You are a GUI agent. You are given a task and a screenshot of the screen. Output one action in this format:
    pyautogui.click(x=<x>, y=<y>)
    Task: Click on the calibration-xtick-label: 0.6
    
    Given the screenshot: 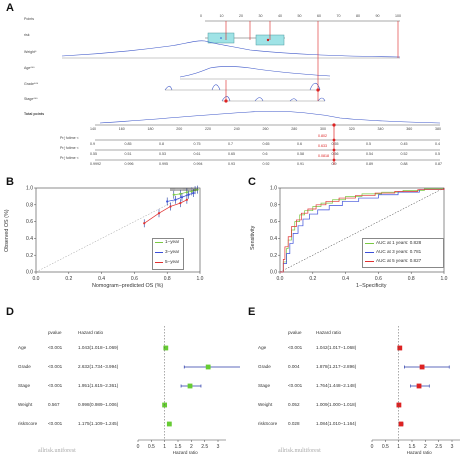 What is the action you would take?
    pyautogui.click(x=134, y=279)
    